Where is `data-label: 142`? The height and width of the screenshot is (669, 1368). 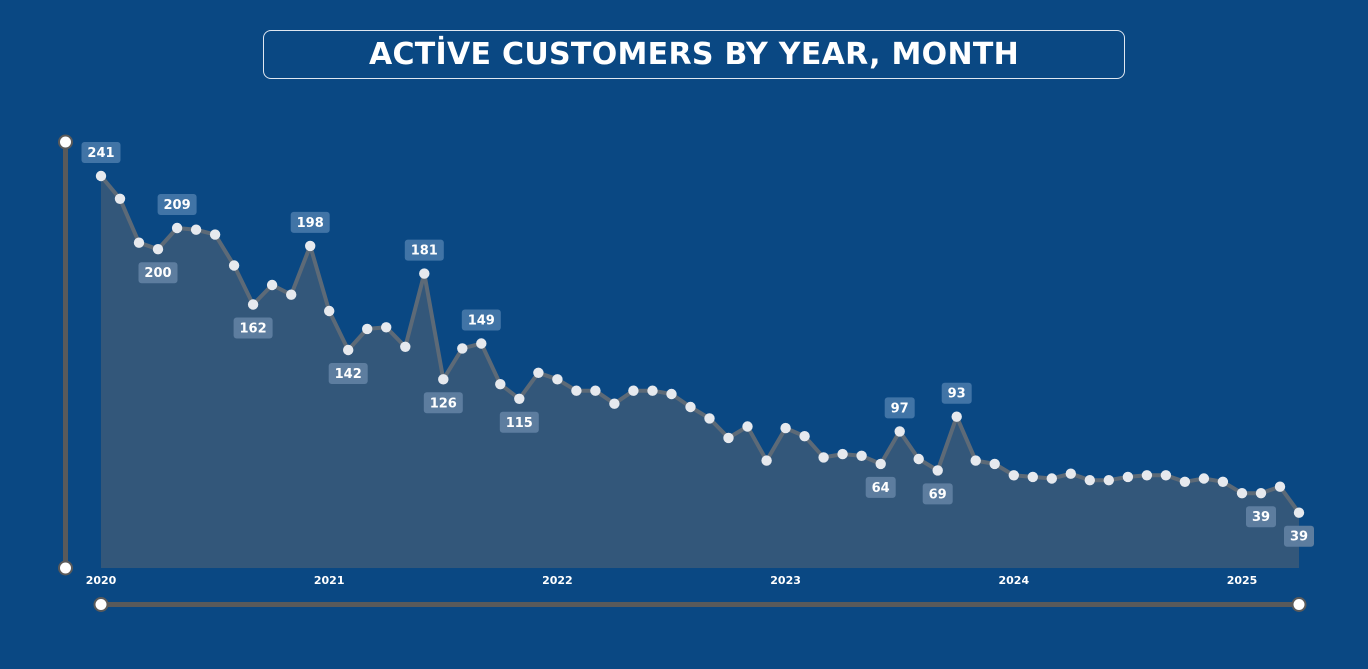 data-label: 142 is located at coordinates (348, 373).